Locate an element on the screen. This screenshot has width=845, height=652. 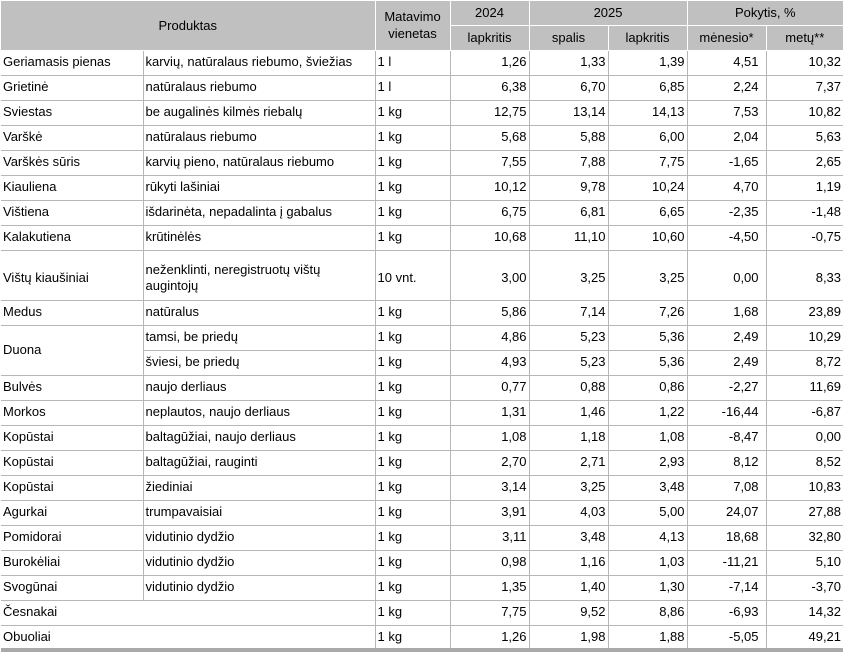
price-2024-lapkritis-cell: 6,75 is located at coordinates (489, 212).